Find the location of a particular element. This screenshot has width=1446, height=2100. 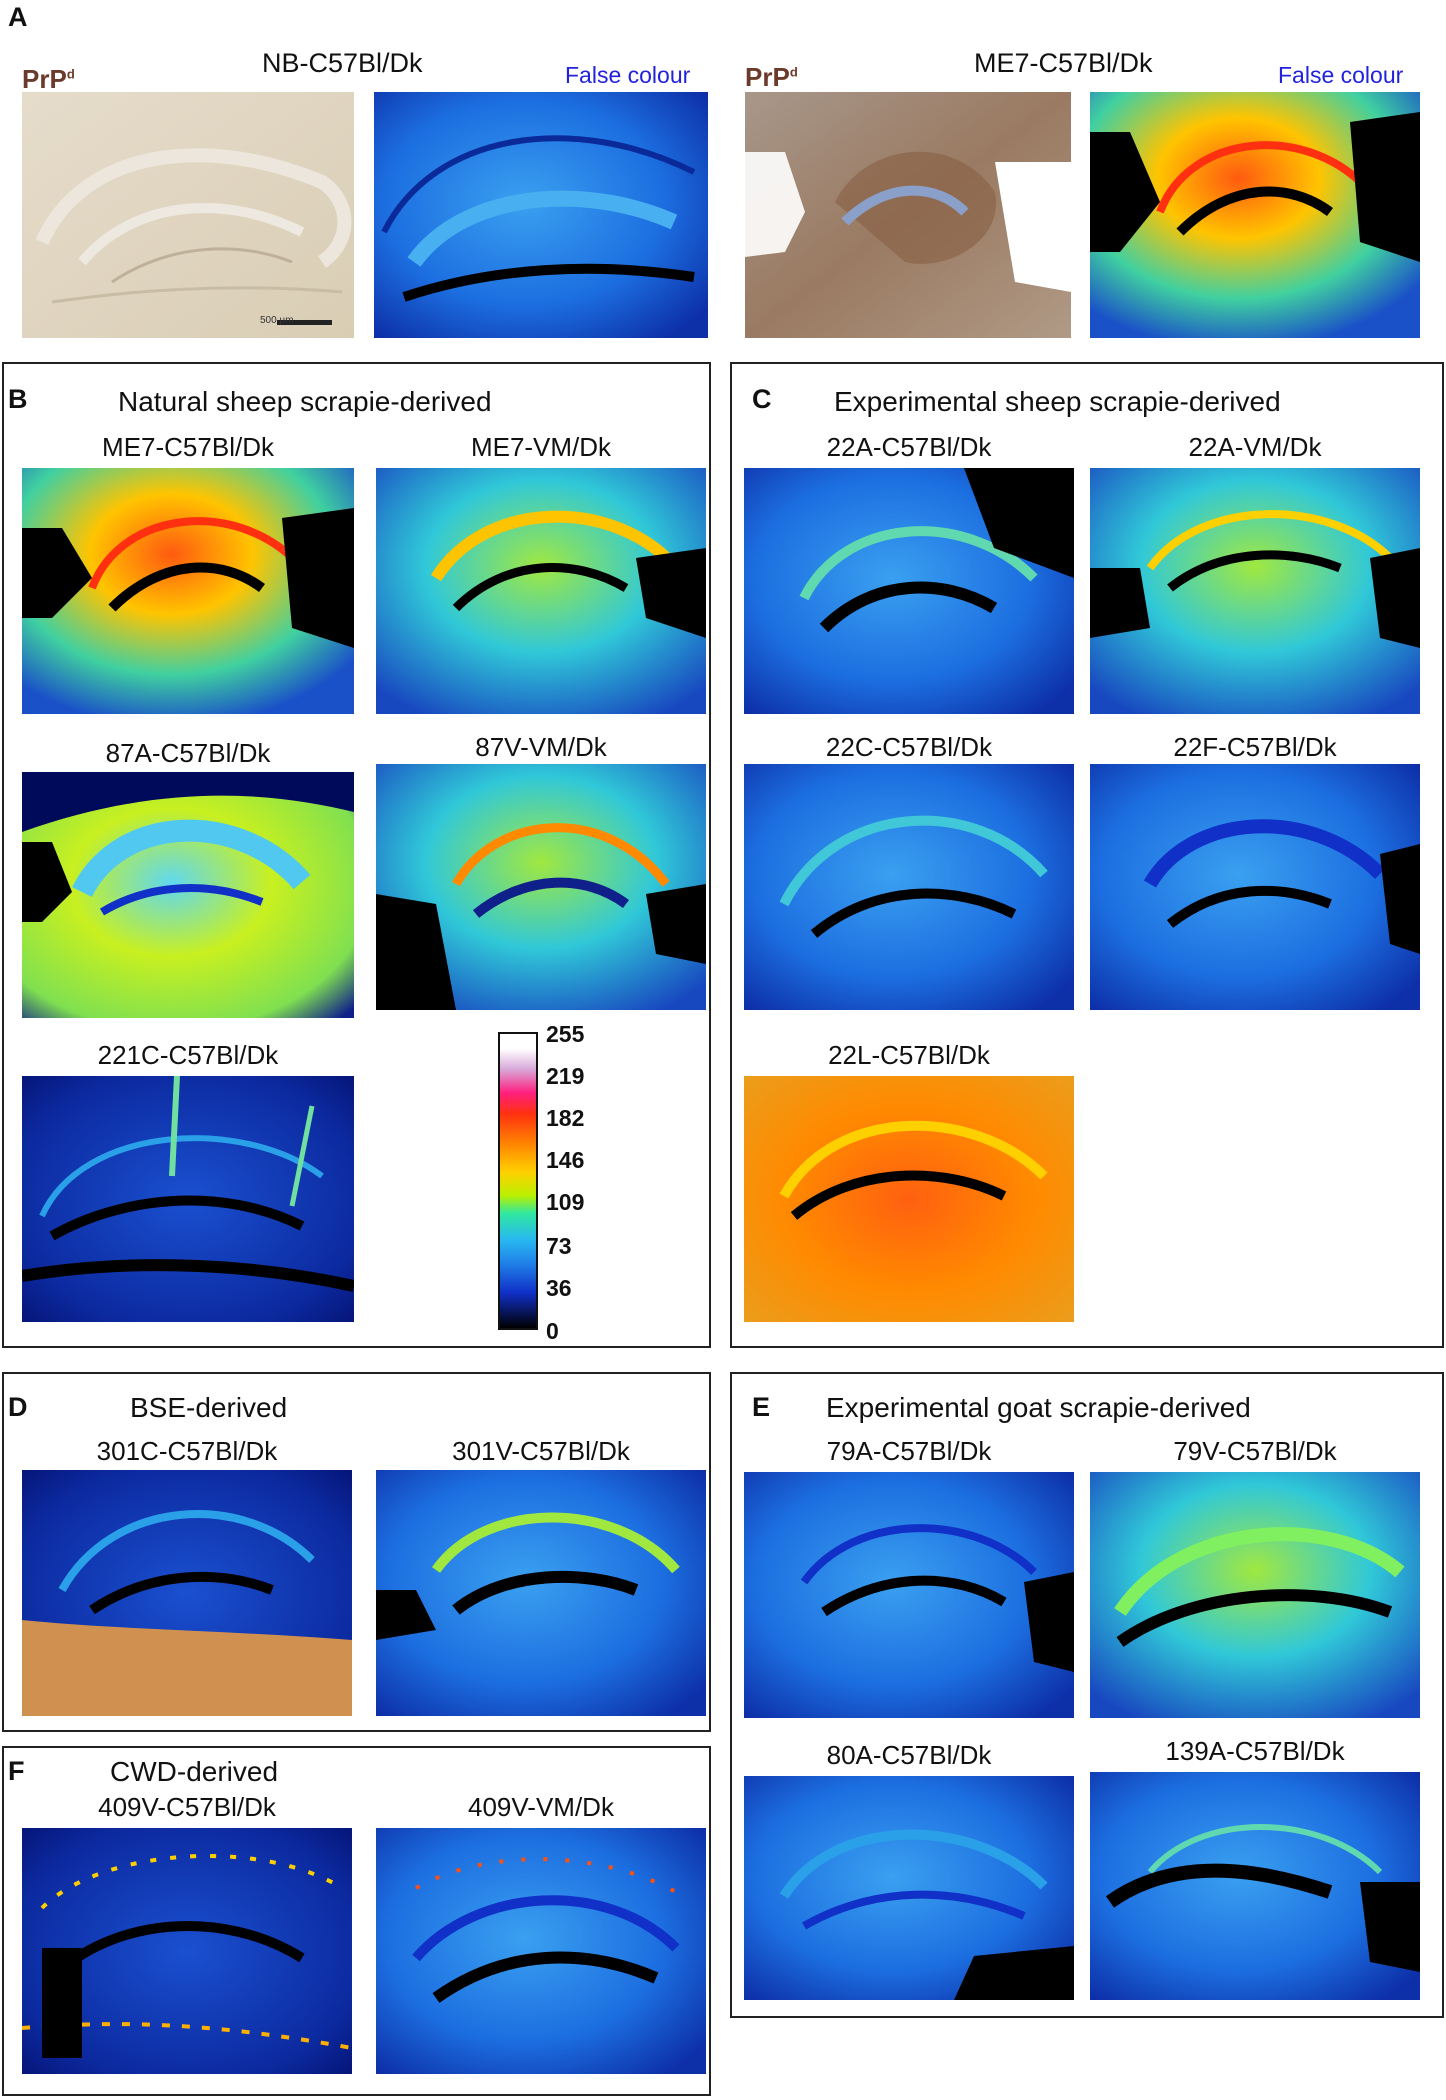

panel-c-label-3: 22C-C57Bl/Dk is located at coordinates (909, 747).